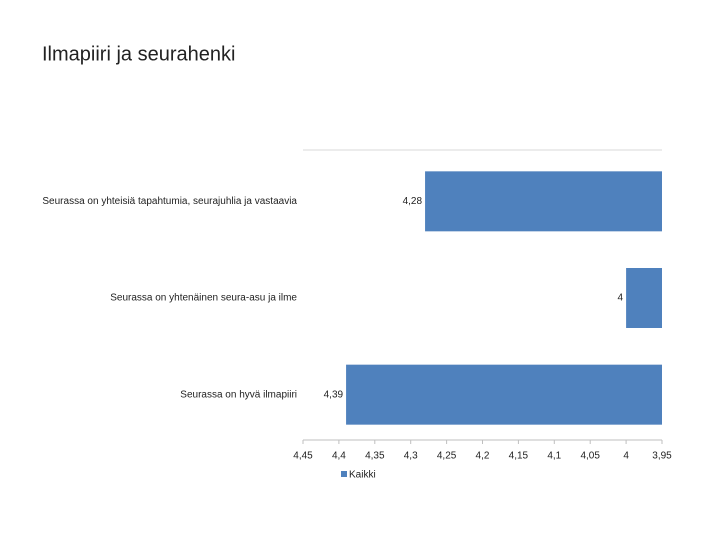 This screenshot has width=720, height=540. Describe the element at coordinates (519, 456) in the screenshot. I see `x-tick-label: 4,15` at that location.